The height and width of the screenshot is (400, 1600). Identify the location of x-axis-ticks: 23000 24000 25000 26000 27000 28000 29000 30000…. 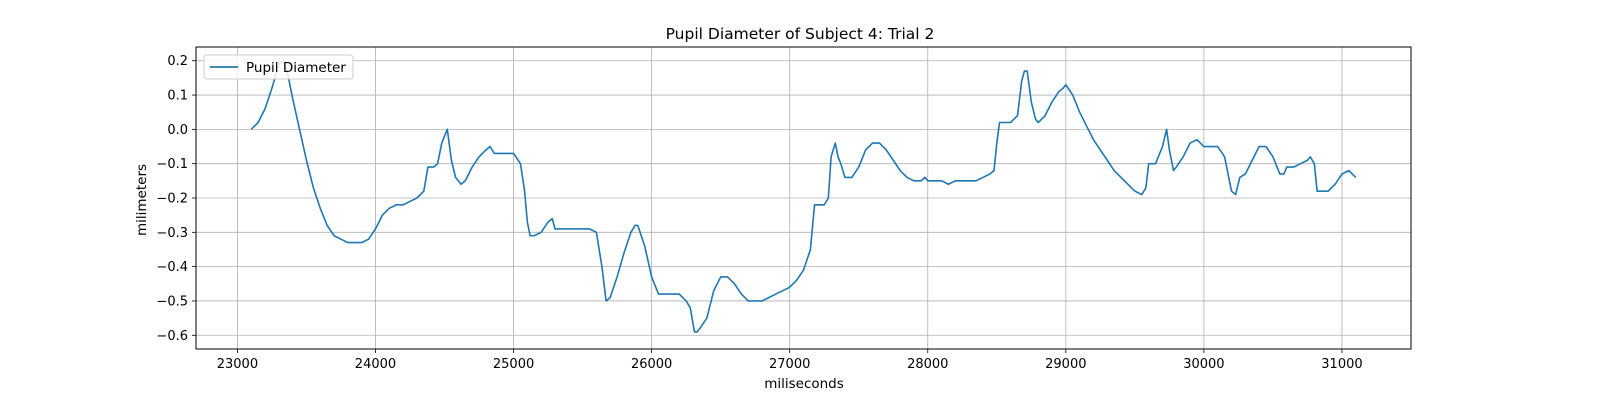
(790, 360).